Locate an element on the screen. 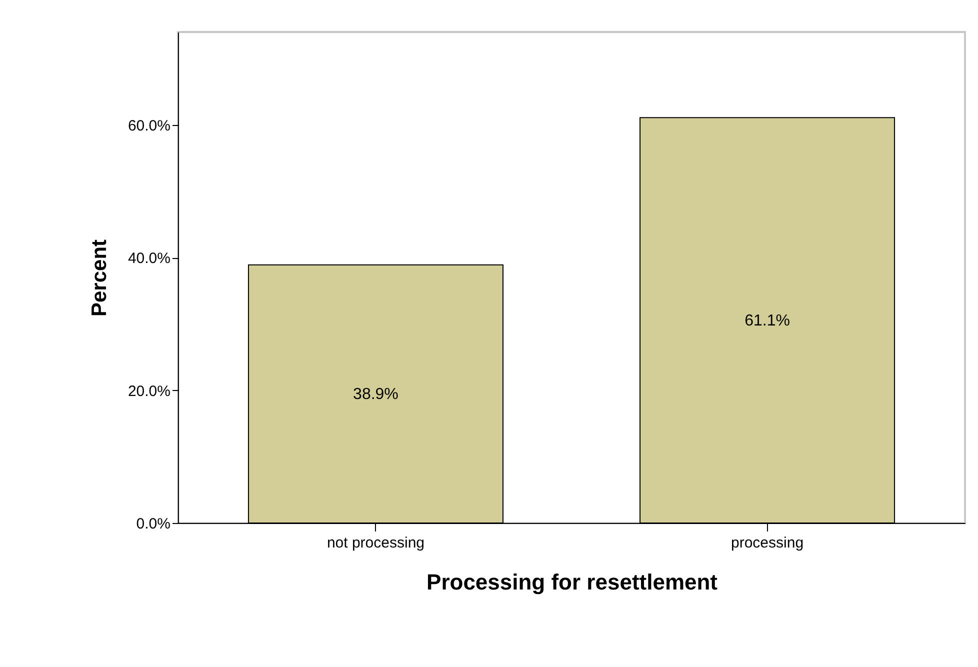 This screenshot has height=667, width=978. y-axis-title: Percent is located at coordinates (99, 278).